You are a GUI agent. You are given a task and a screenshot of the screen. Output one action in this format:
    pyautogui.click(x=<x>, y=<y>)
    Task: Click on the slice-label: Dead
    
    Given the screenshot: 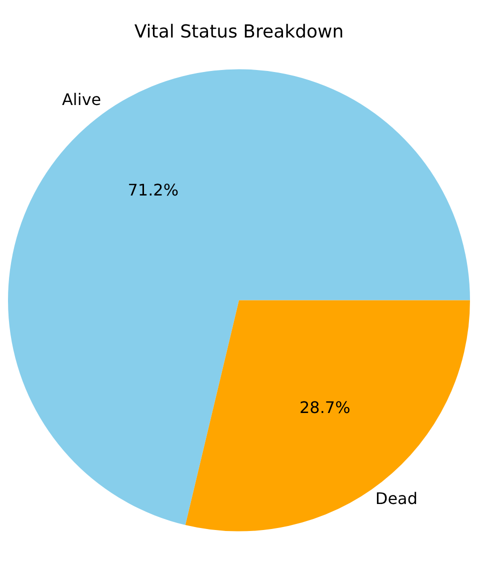 What is the action you would take?
    pyautogui.click(x=396, y=498)
    